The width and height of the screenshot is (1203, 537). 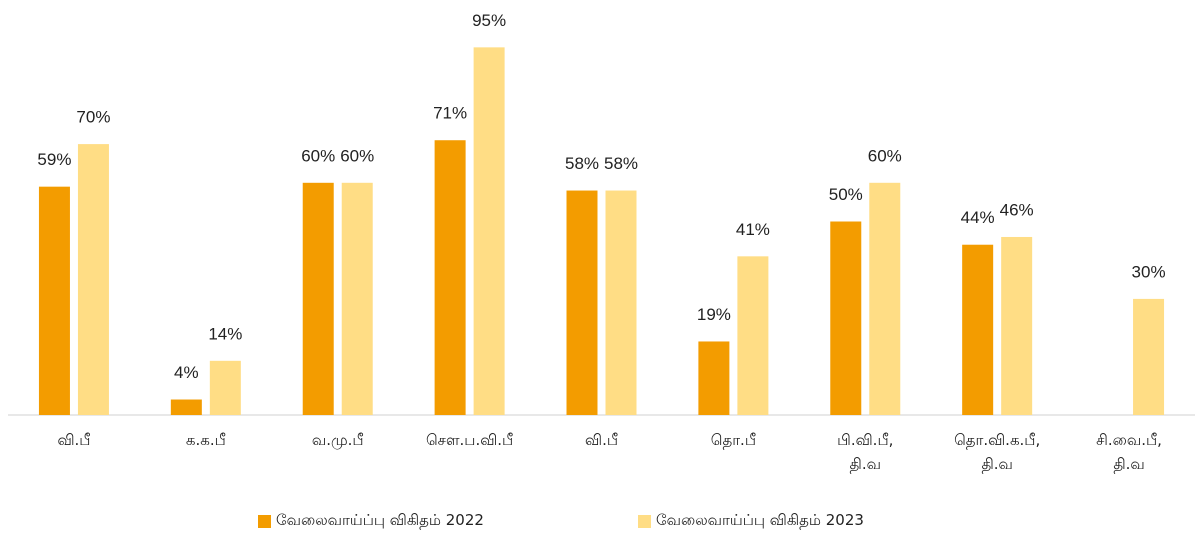 I want to click on data-label: 44%, so click(x=978, y=217).